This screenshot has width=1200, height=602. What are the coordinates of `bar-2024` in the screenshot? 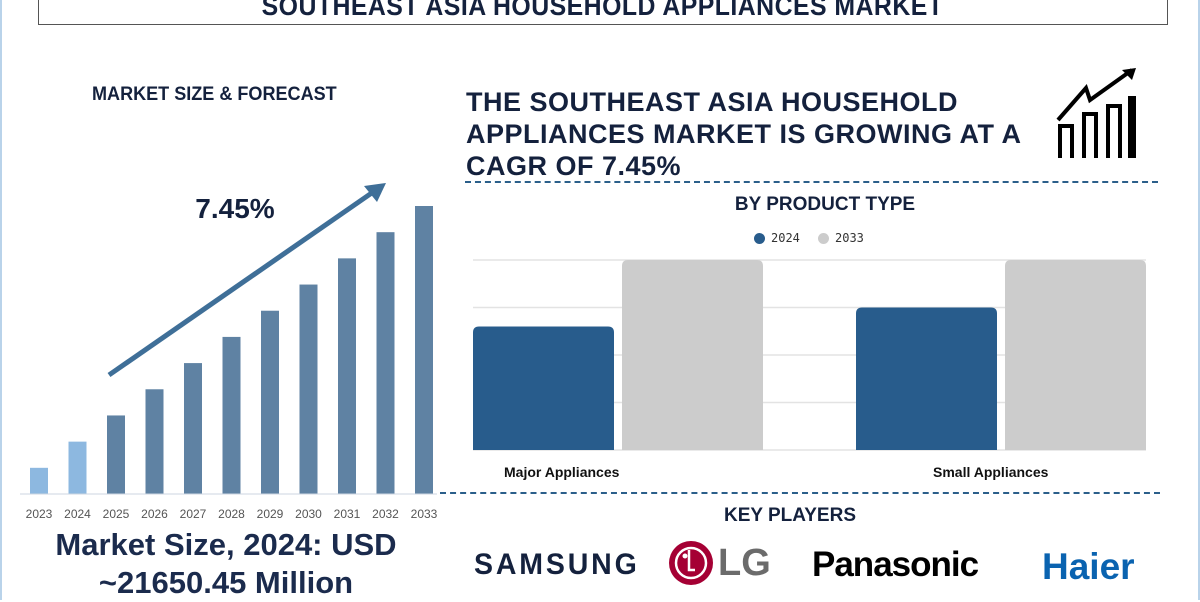 It's located at (77, 467).